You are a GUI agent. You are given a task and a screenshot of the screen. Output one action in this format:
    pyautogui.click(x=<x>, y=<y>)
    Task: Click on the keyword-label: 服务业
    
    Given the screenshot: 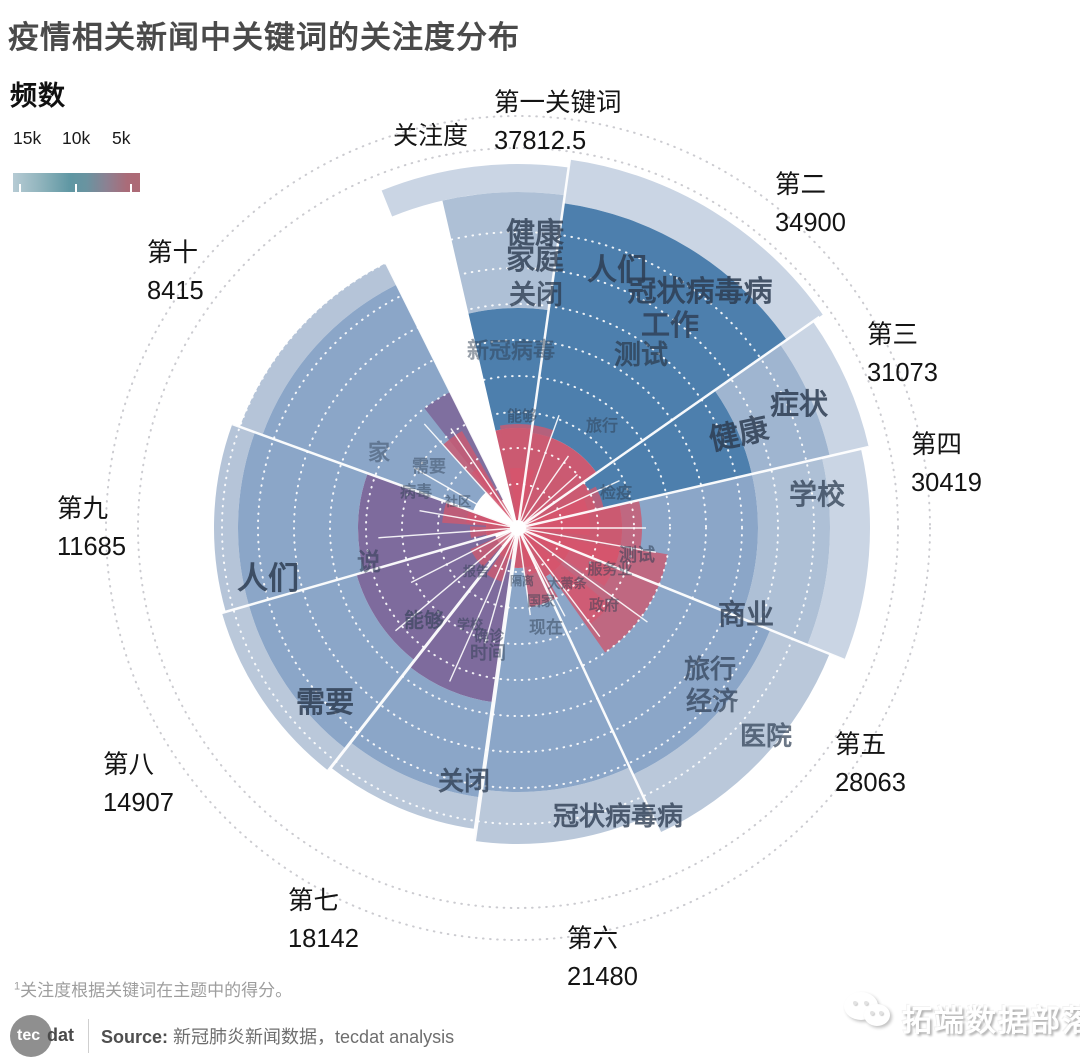 What is the action you would take?
    pyautogui.click(x=609, y=569)
    